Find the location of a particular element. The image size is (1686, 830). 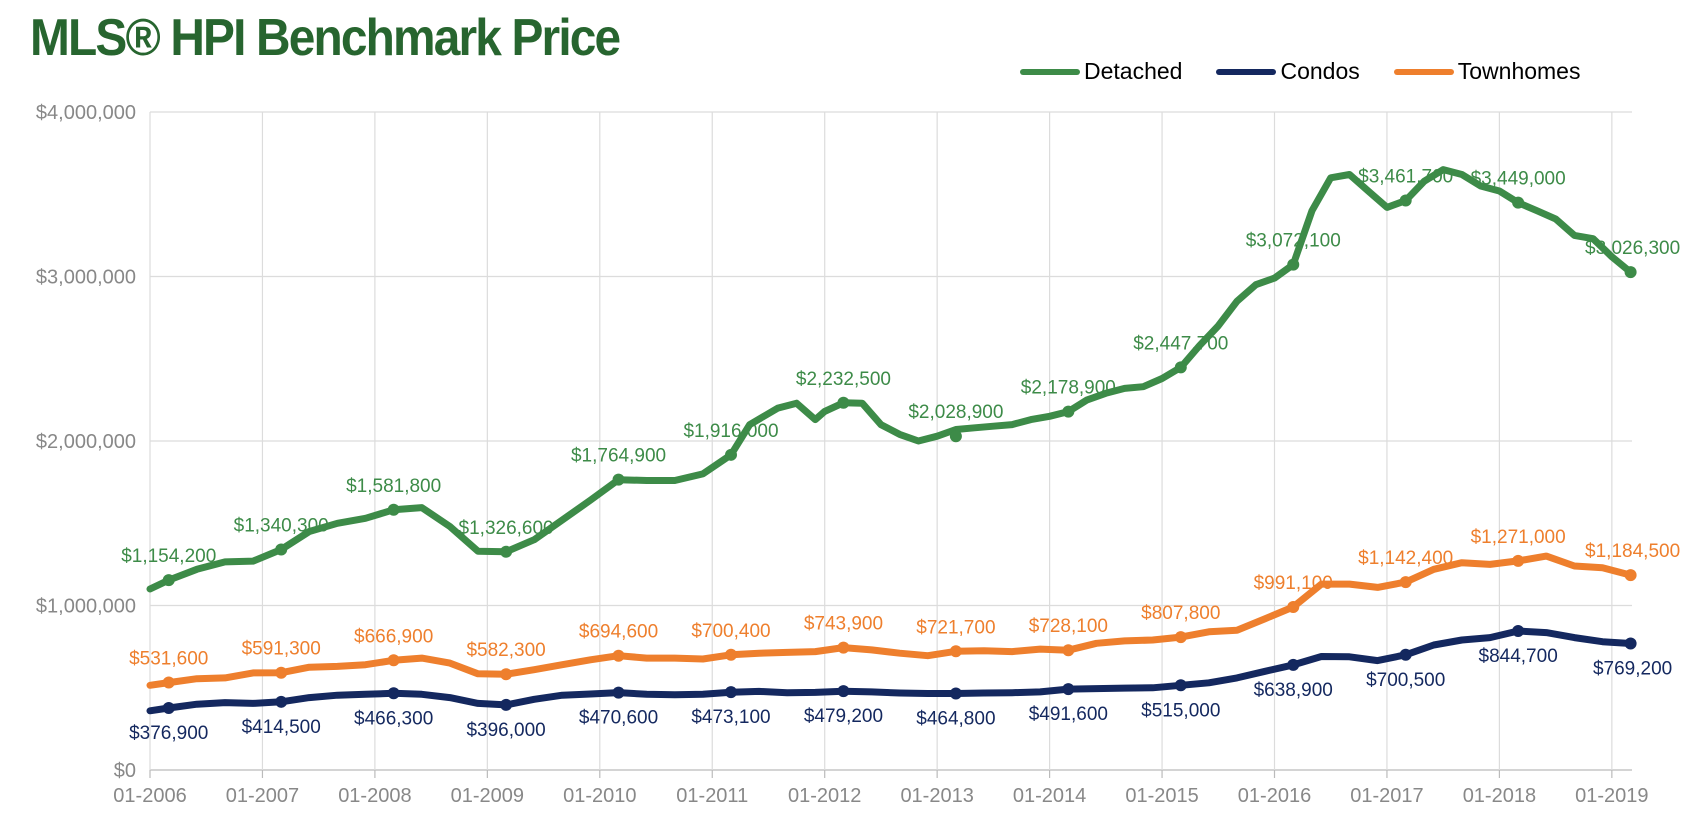

data-label-detached: $3,072,100 is located at coordinates (1293, 241).